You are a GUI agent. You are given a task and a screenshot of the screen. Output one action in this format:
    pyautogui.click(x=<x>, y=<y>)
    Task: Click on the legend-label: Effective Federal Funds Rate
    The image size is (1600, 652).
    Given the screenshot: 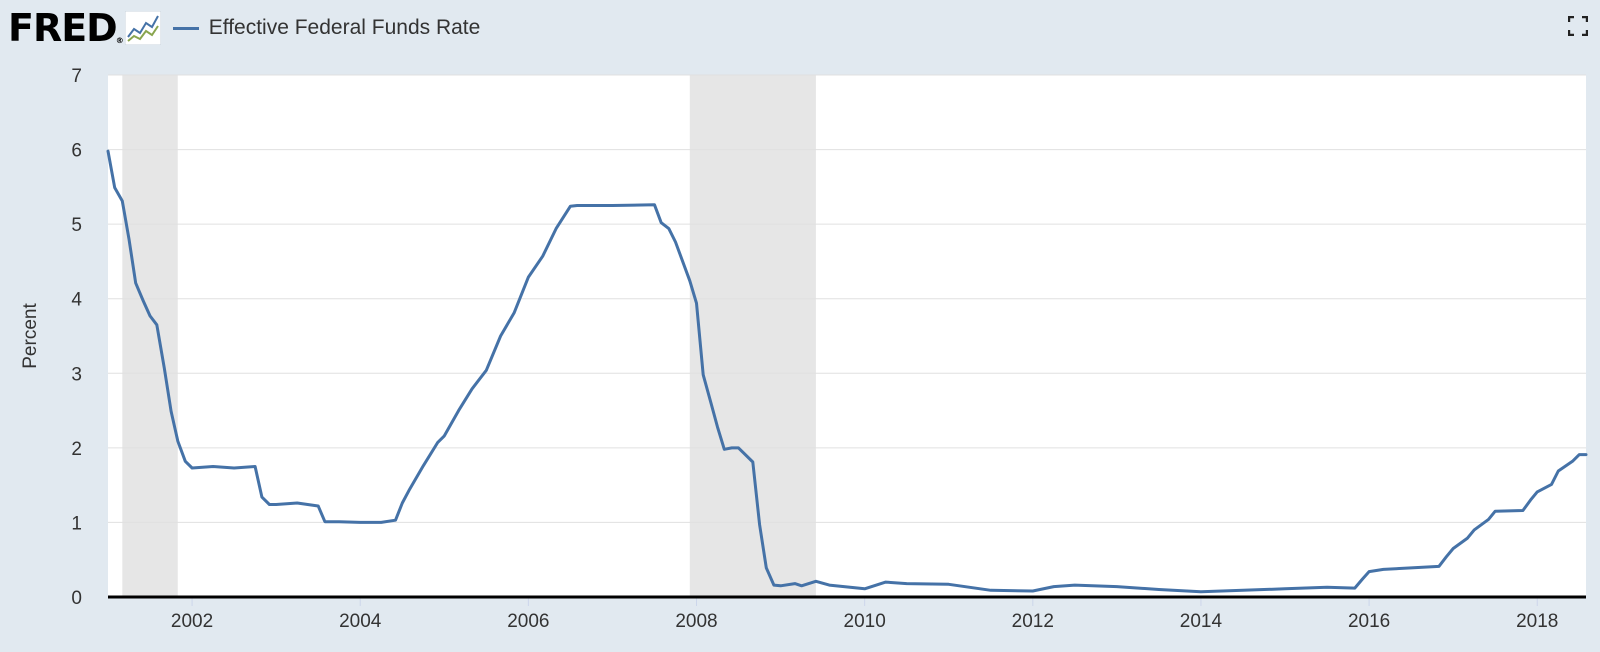 What is the action you would take?
    pyautogui.click(x=344, y=27)
    